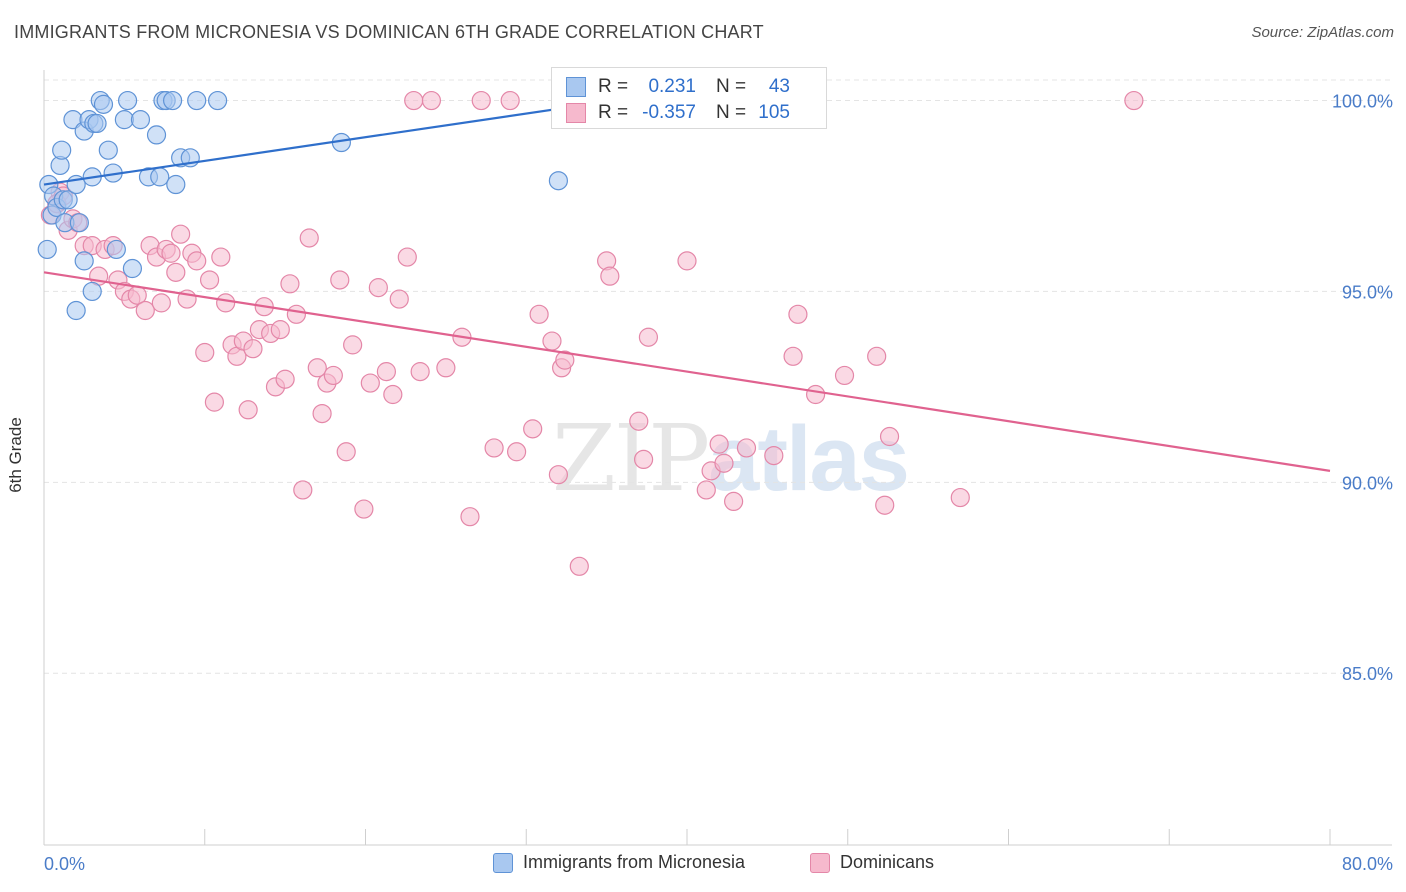 The image size is (1406, 892). Describe the element at coordinates (1322, 32) in the screenshot. I see `source-credit: Source: ZipAtlas.com` at that location.